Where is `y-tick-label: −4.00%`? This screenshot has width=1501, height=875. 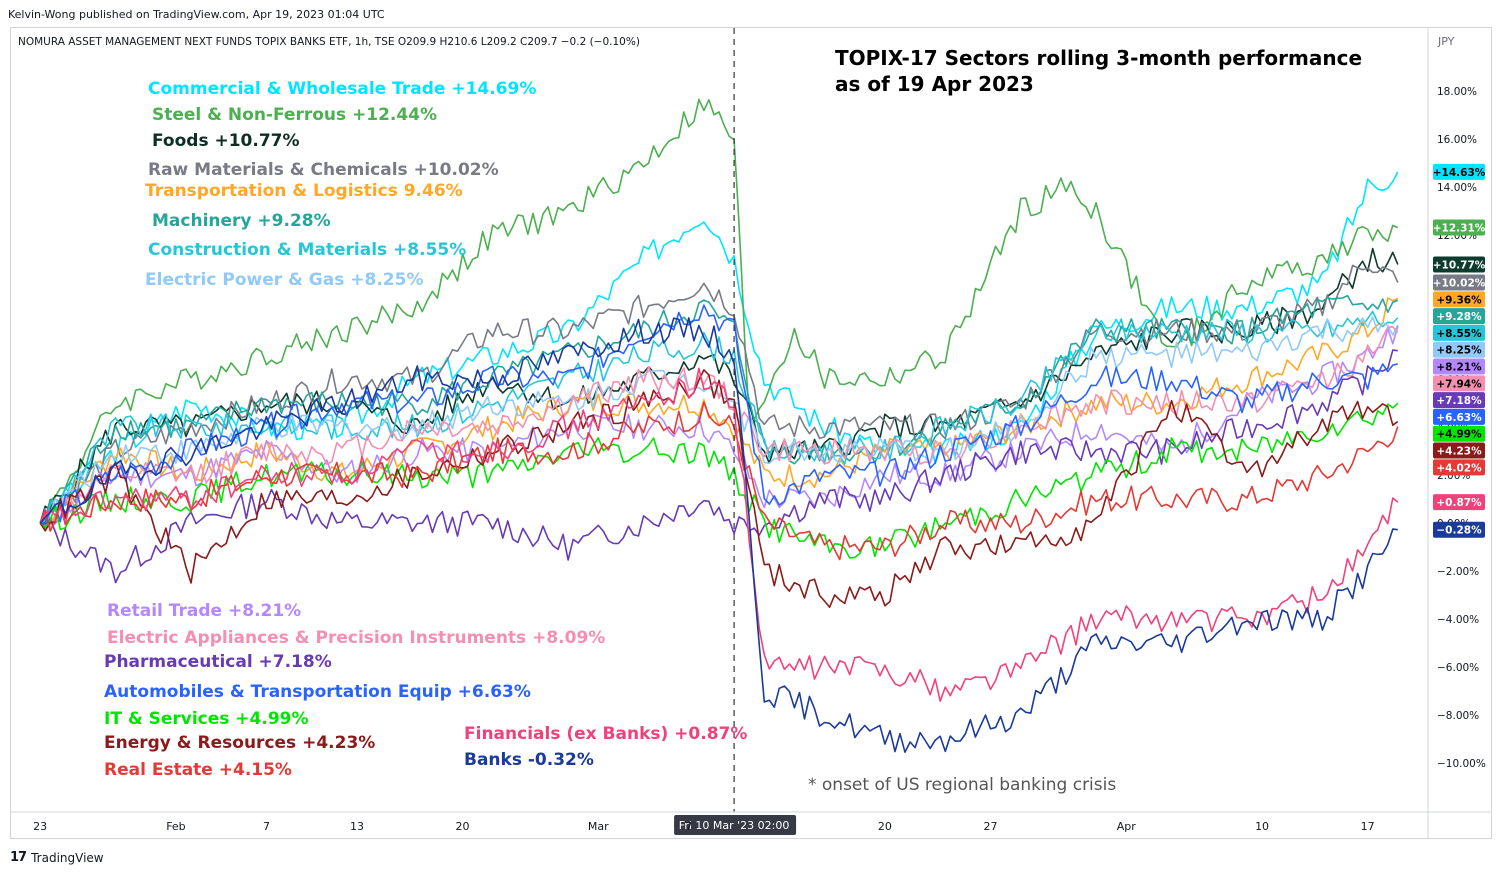
y-tick-label: −4.00% is located at coordinates (1458, 620).